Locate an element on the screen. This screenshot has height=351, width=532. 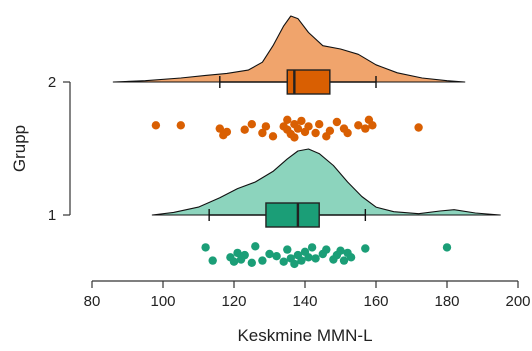
x-axis-title: Keskmine MMN-L is located at coordinates (304, 335).